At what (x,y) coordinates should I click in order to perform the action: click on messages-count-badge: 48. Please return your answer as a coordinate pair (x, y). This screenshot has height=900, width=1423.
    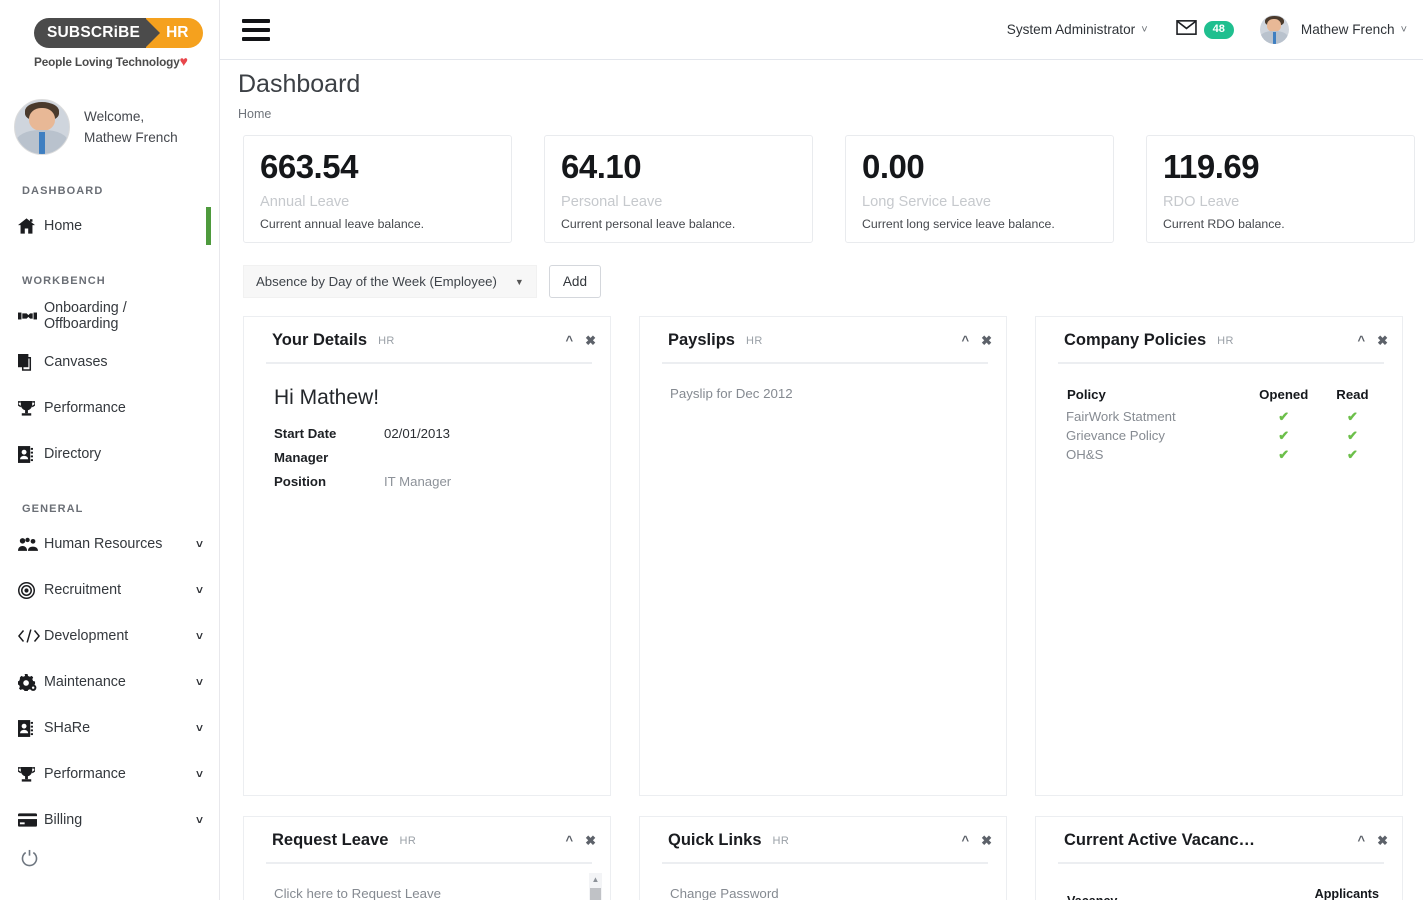
    Looking at the image, I should click on (1218, 29).